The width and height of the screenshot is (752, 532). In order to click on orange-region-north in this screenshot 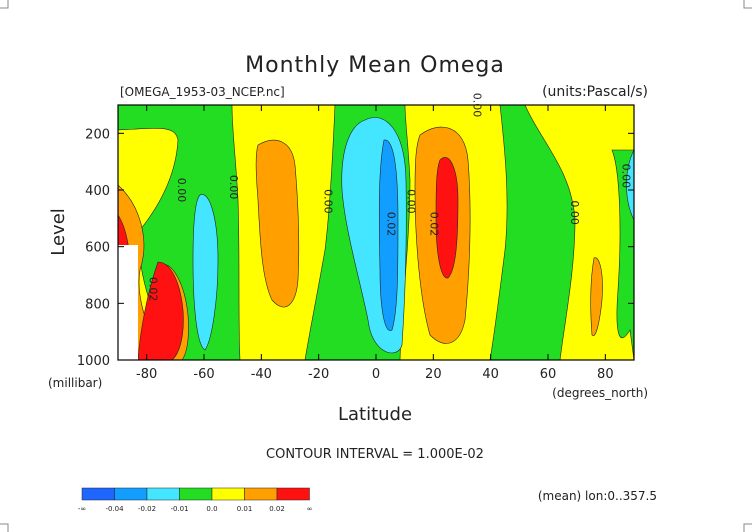, I will do `click(596, 297)`.